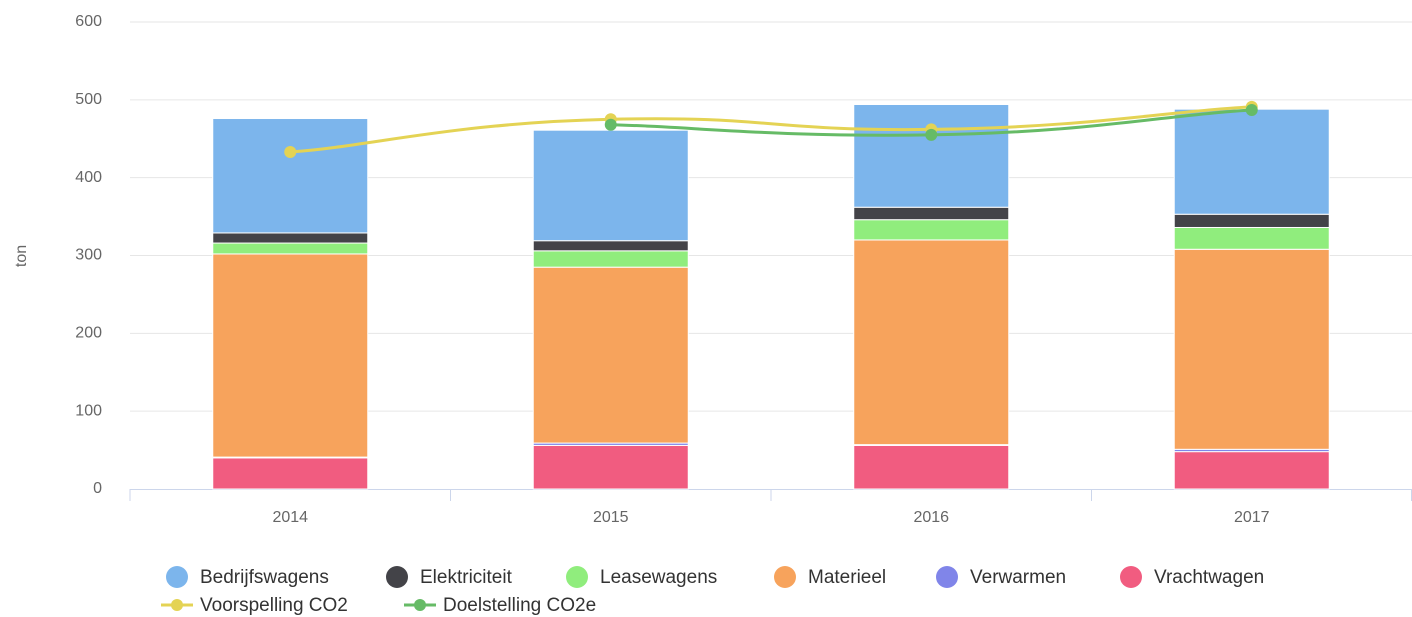  Describe the element at coordinates (1209, 577) in the screenshot. I see `legend-label: Vrachtwagen` at that location.